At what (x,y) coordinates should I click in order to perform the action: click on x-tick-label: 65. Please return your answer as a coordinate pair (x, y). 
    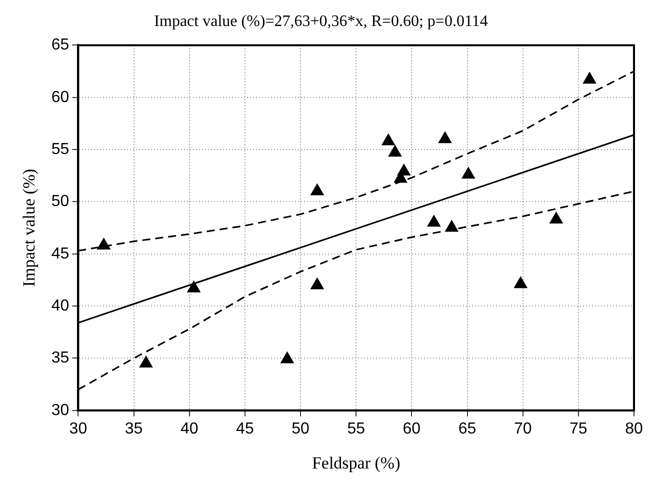
    Looking at the image, I should click on (467, 429).